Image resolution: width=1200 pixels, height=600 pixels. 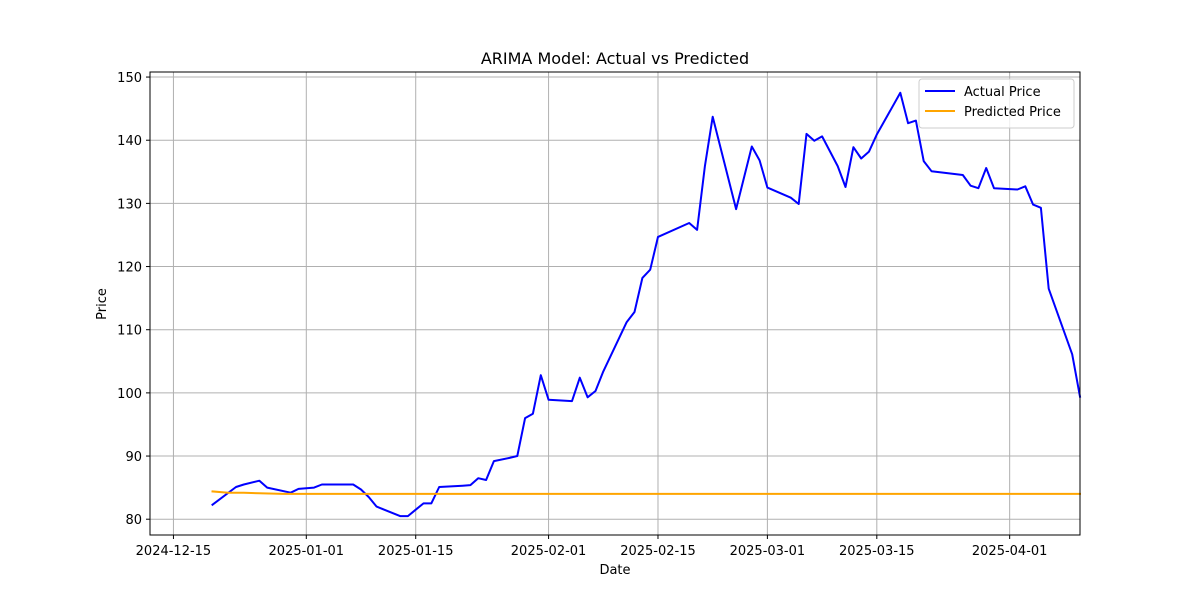 I want to click on legend: Actual Price Predicted Price, so click(x=996, y=103).